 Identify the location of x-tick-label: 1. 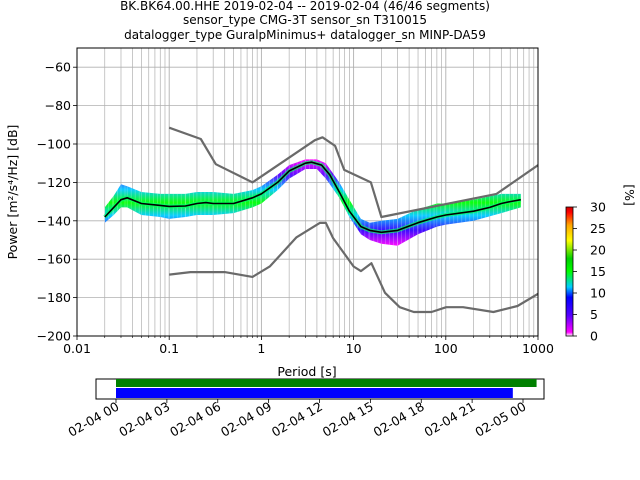
(261, 348).